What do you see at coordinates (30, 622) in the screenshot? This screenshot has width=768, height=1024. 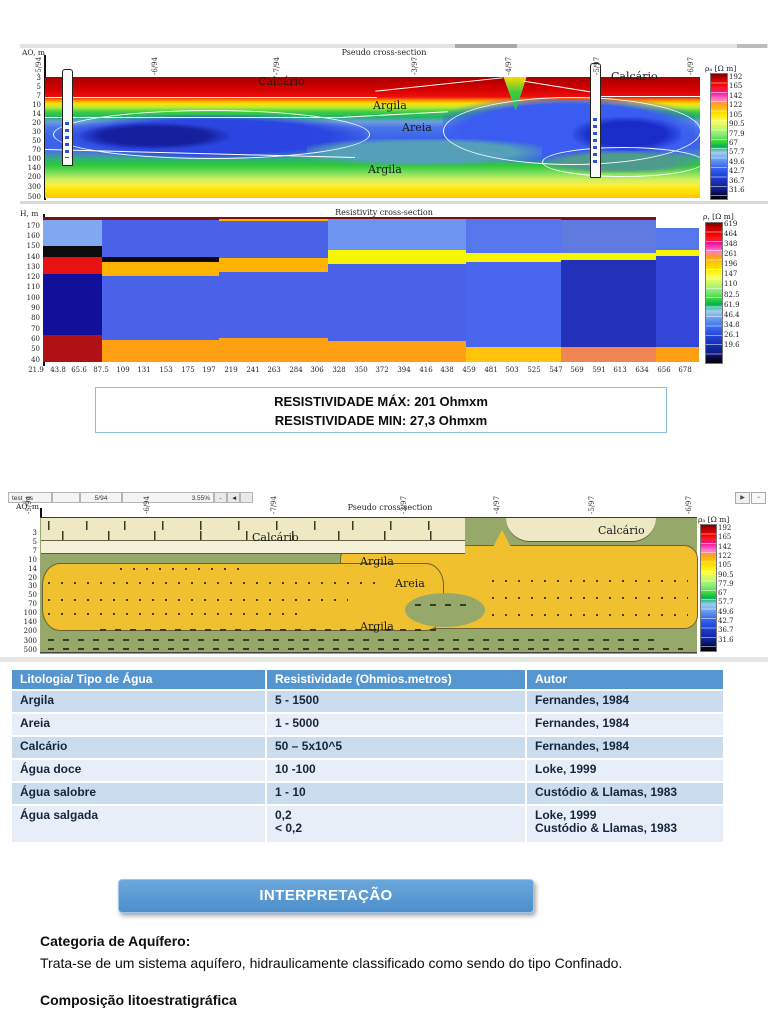 I see `chart3-depth-tick: 140` at bounding box center [30, 622].